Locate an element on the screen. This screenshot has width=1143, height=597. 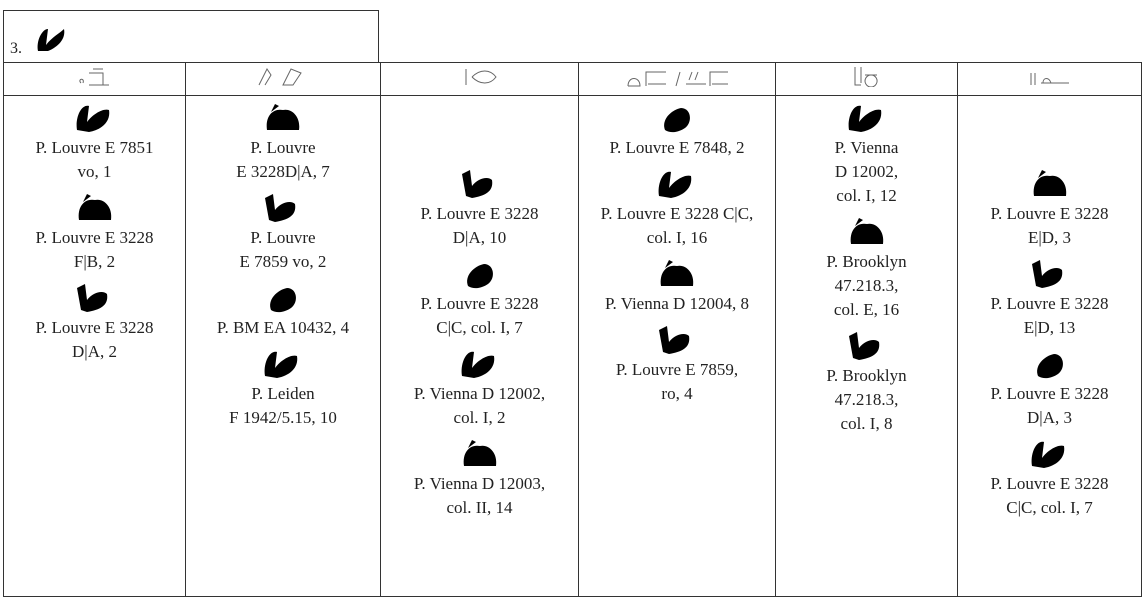
source-line: P. Vienna D 12003, is located at coordinates (479, 483).